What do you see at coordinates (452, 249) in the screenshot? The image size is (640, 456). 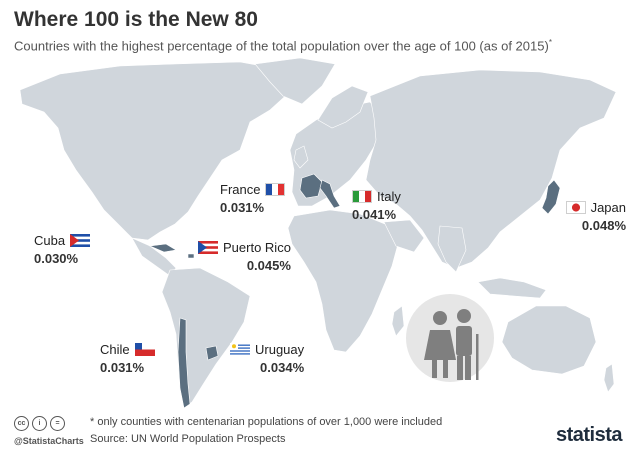 I see `india-landmass` at bounding box center [452, 249].